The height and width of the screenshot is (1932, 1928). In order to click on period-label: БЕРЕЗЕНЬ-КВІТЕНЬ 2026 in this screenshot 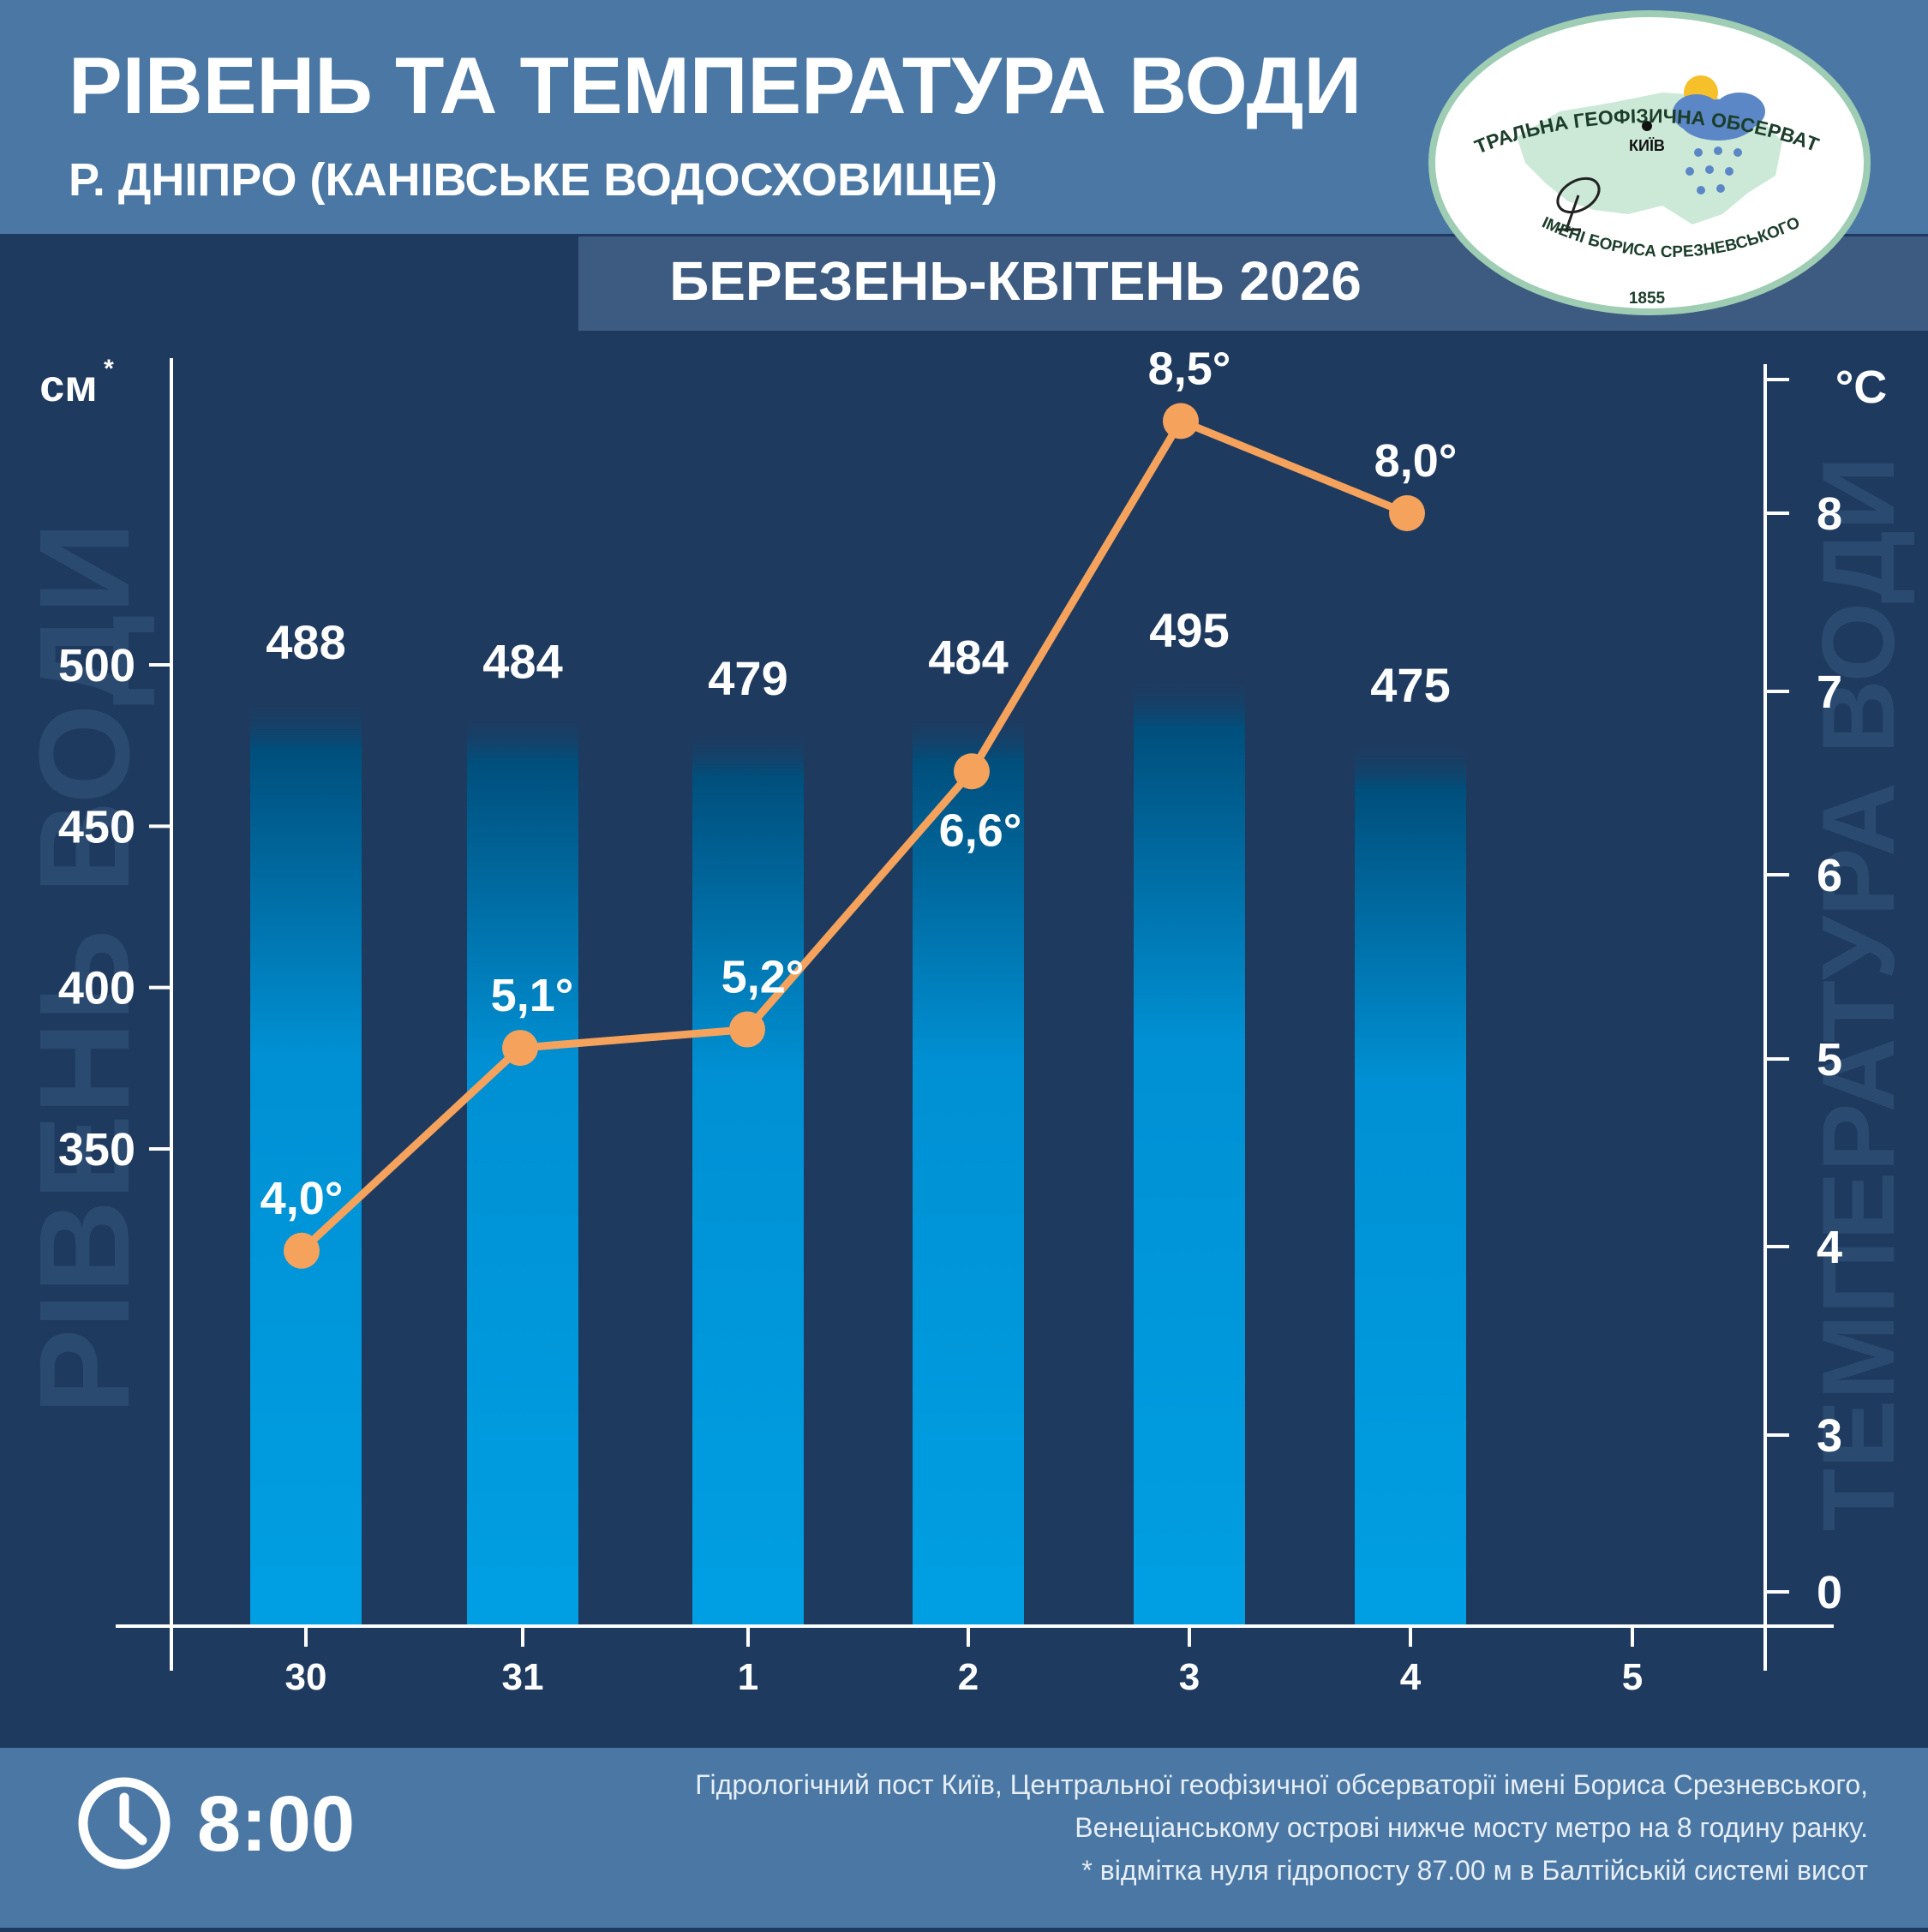, I will do `click(1016, 281)`.